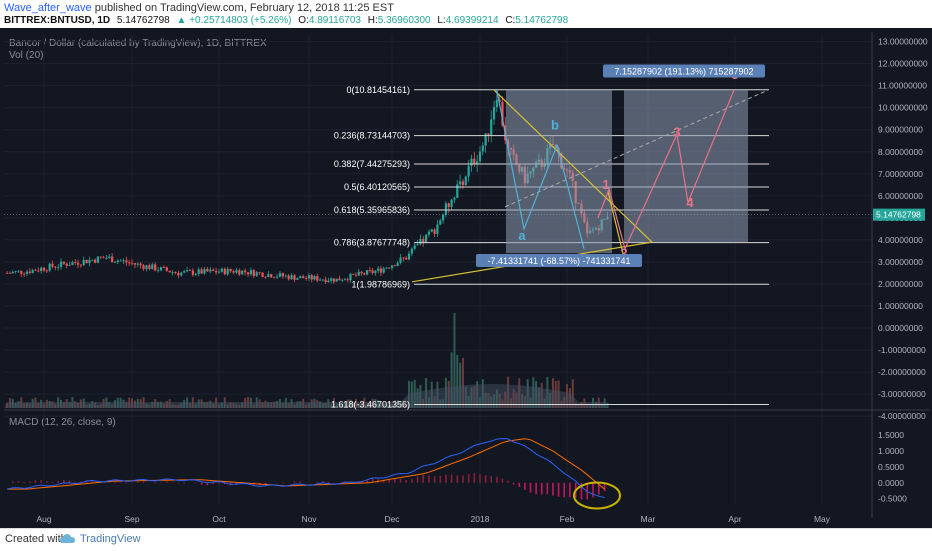  Describe the element at coordinates (404, 20) in the screenshot. I see `high-value: 5.36960300` at that location.